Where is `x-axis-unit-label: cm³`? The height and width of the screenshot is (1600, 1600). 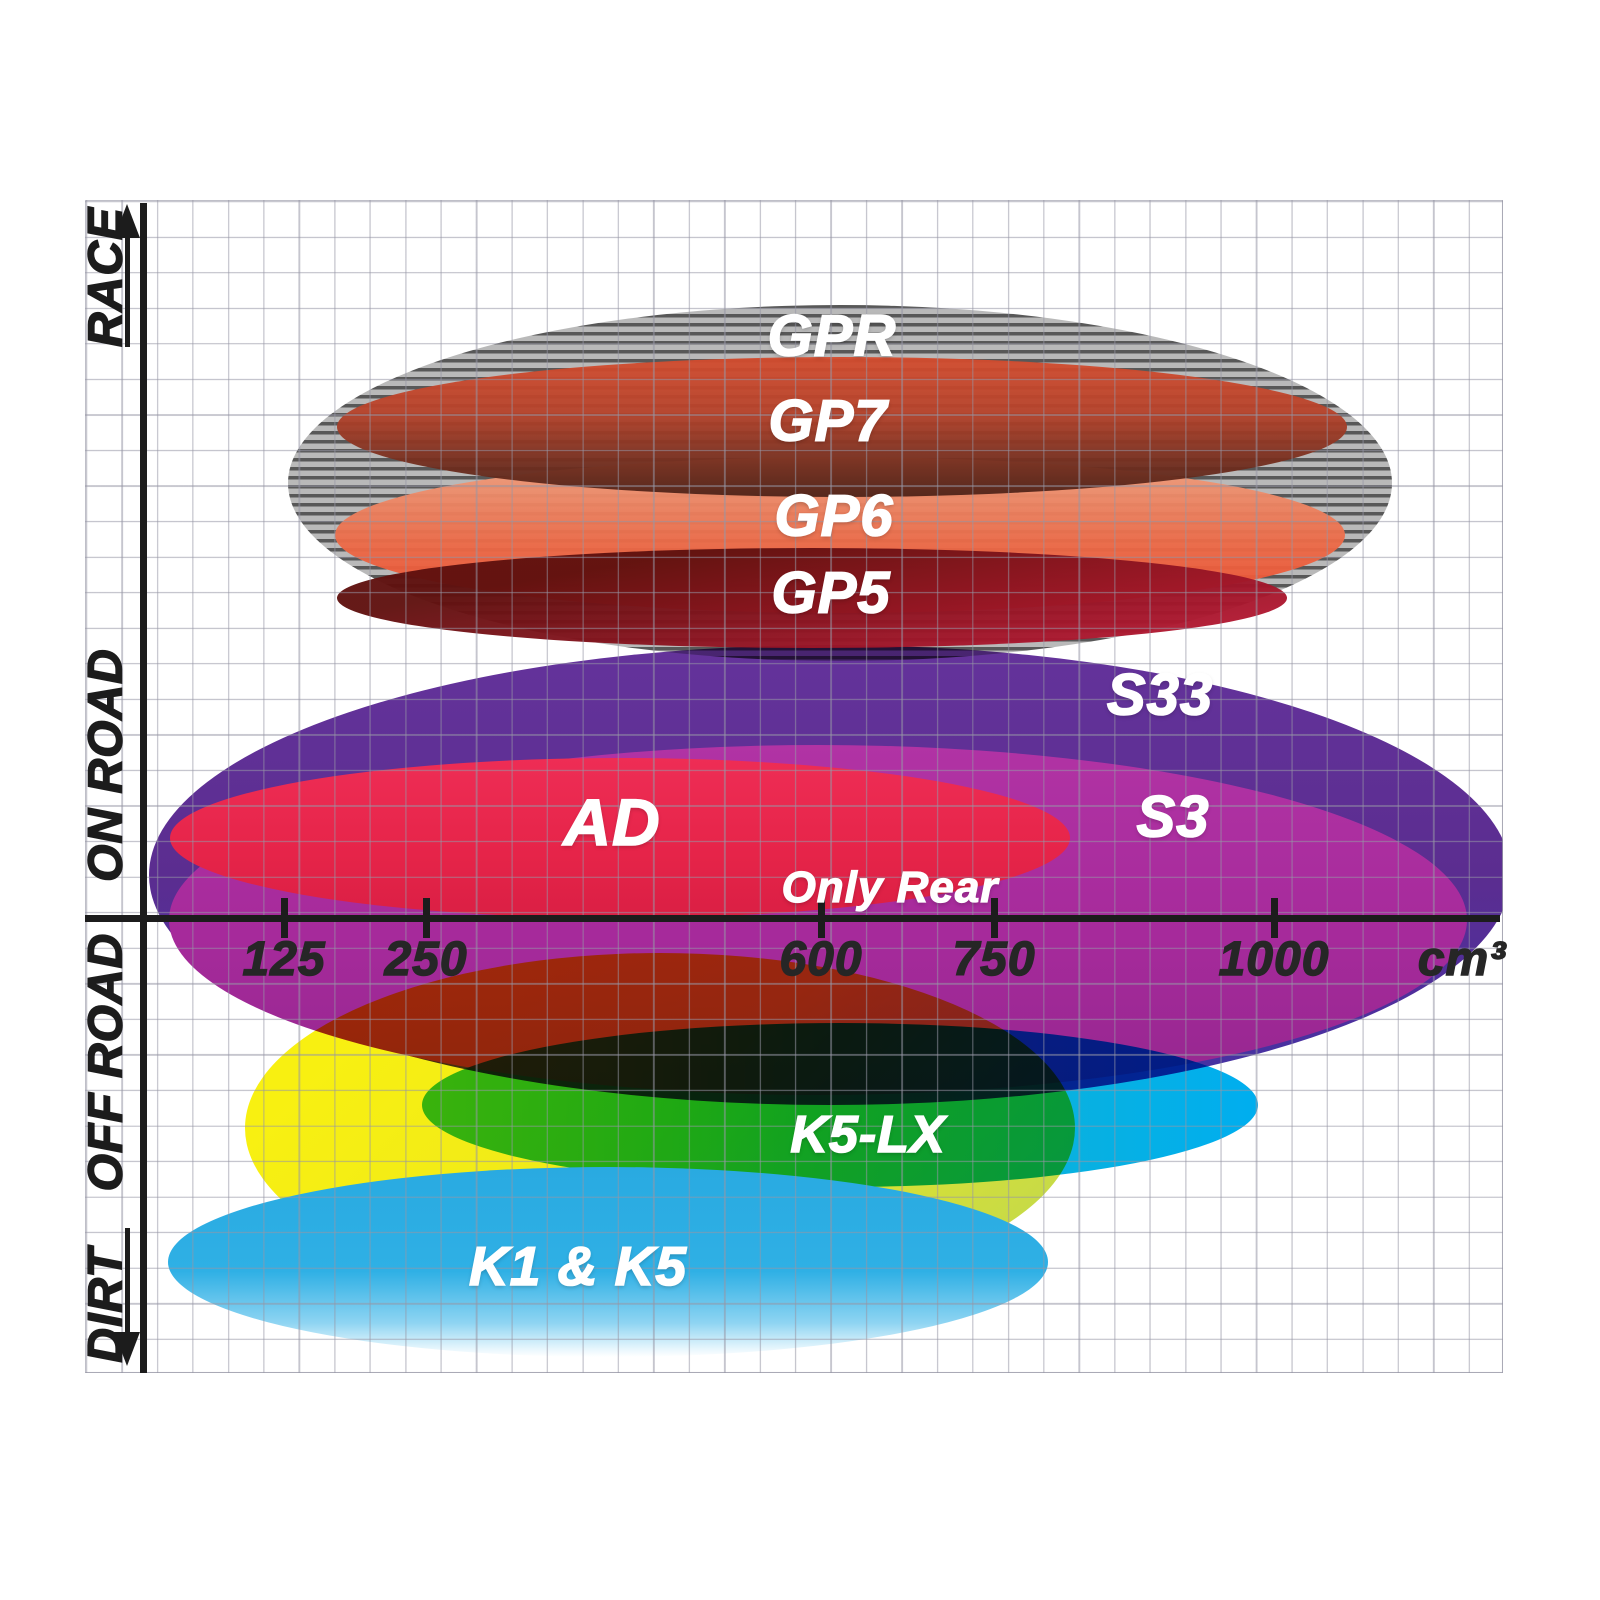
x-axis-unit-label: cm³ is located at coordinates (1462, 959).